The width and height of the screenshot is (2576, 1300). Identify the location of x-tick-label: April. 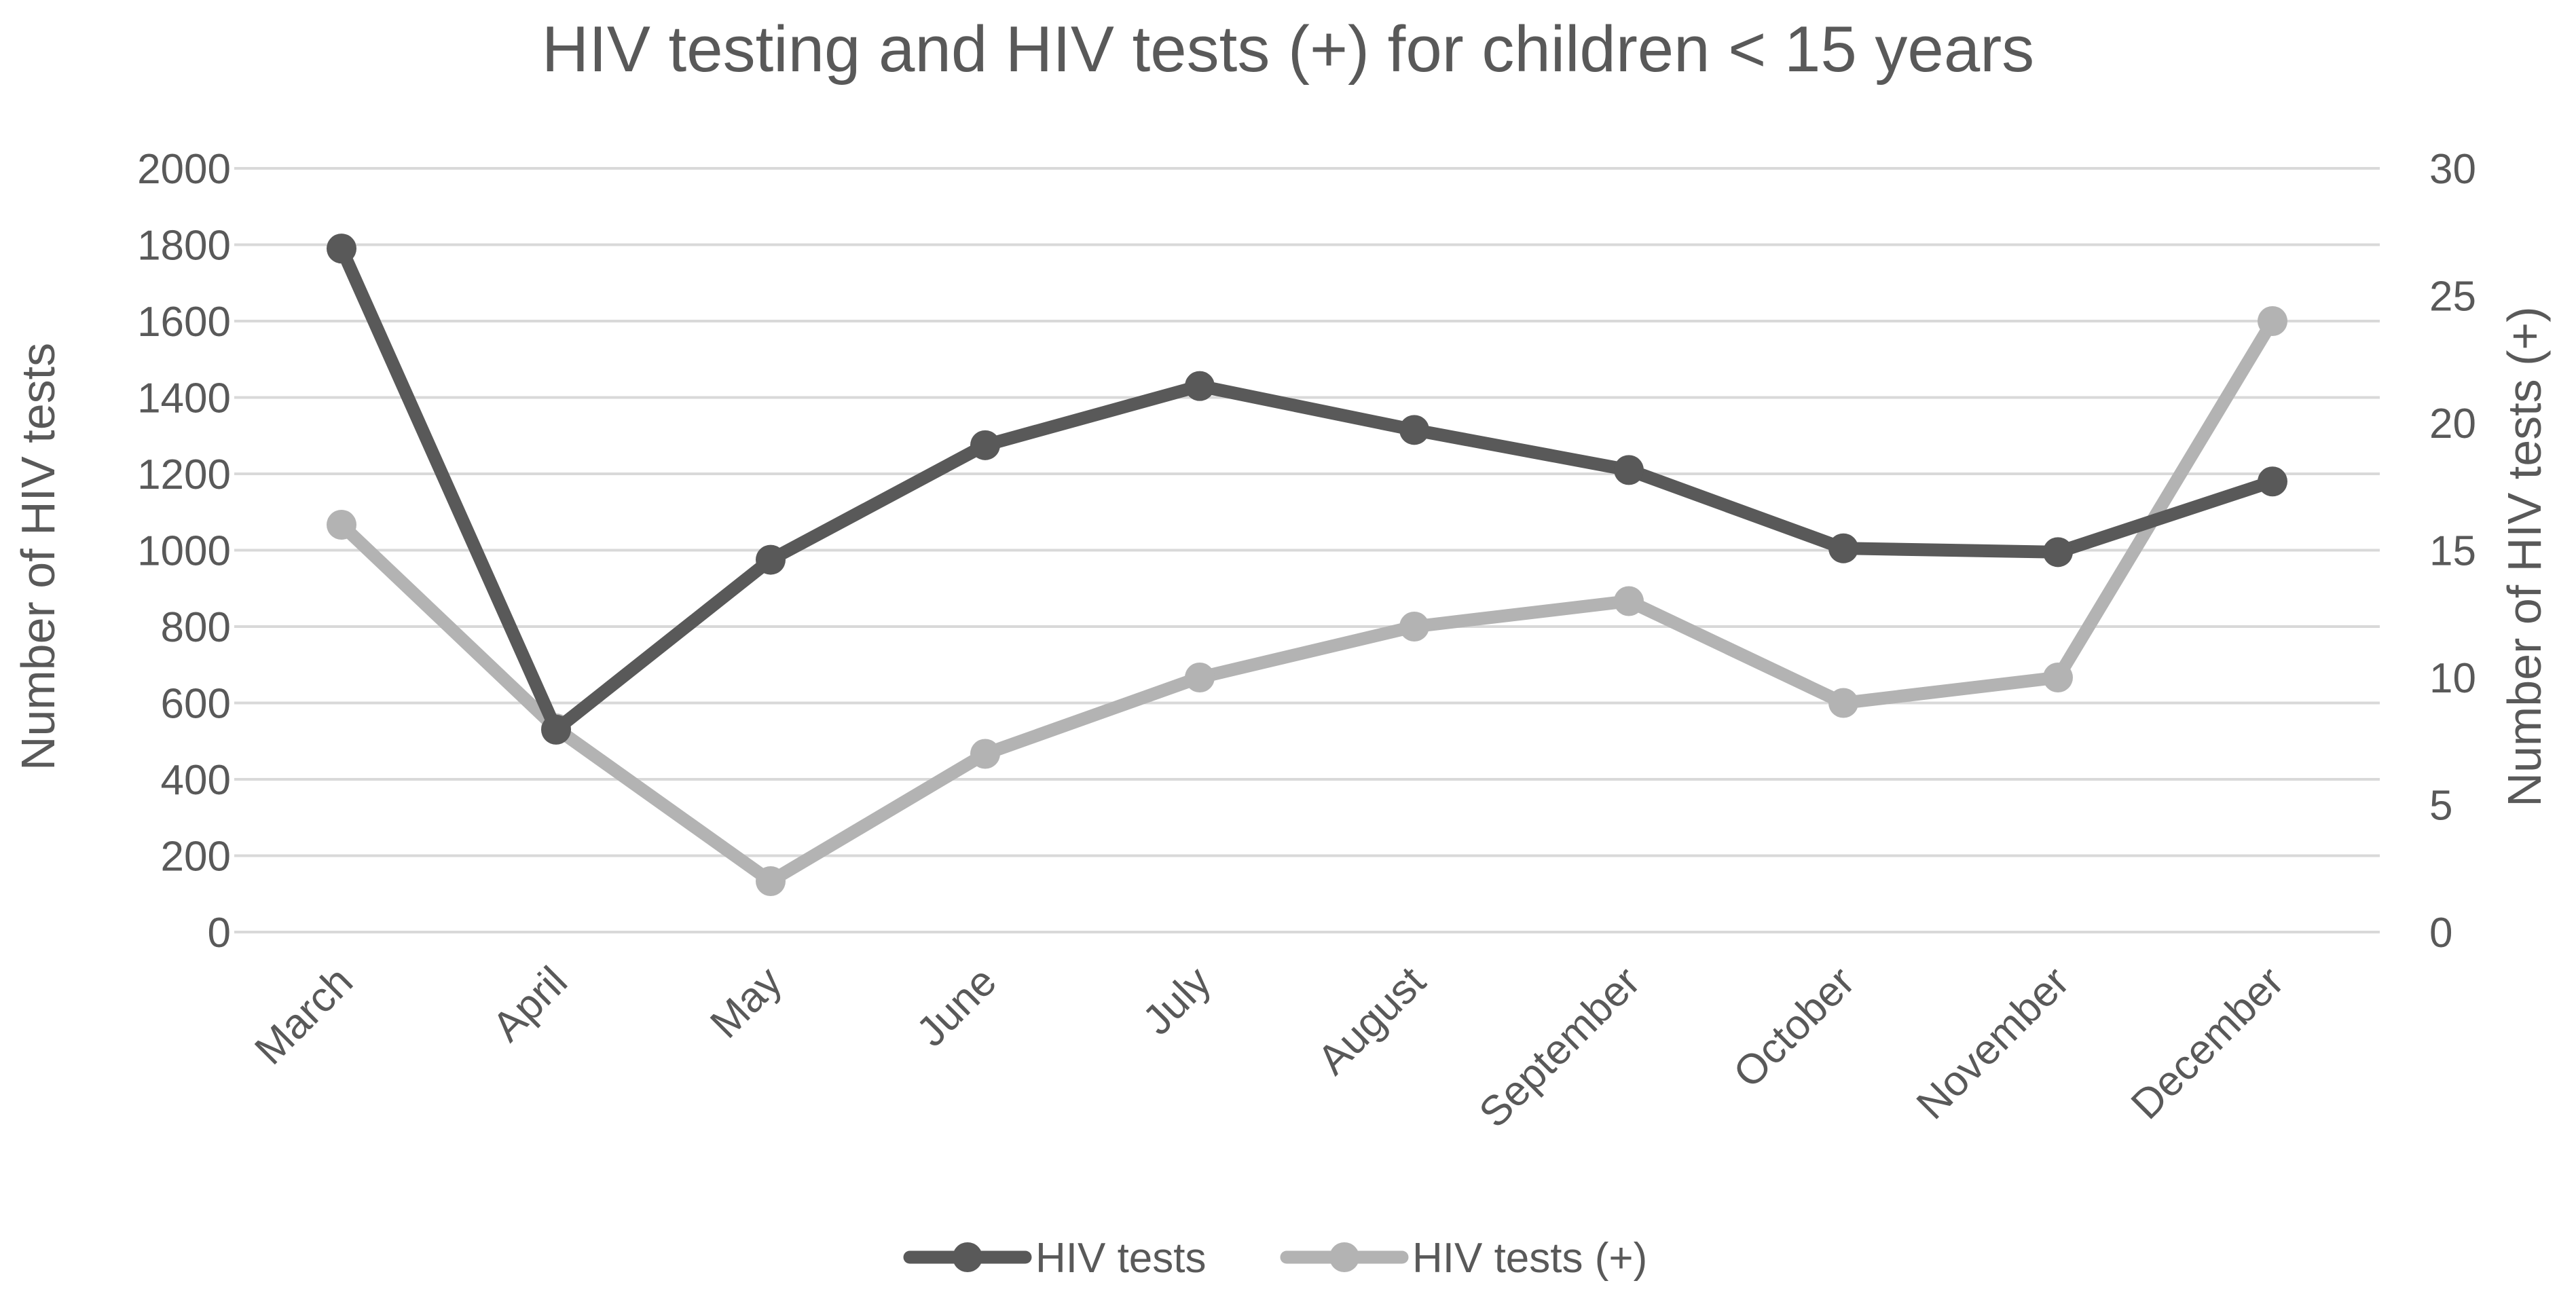
(529, 1004).